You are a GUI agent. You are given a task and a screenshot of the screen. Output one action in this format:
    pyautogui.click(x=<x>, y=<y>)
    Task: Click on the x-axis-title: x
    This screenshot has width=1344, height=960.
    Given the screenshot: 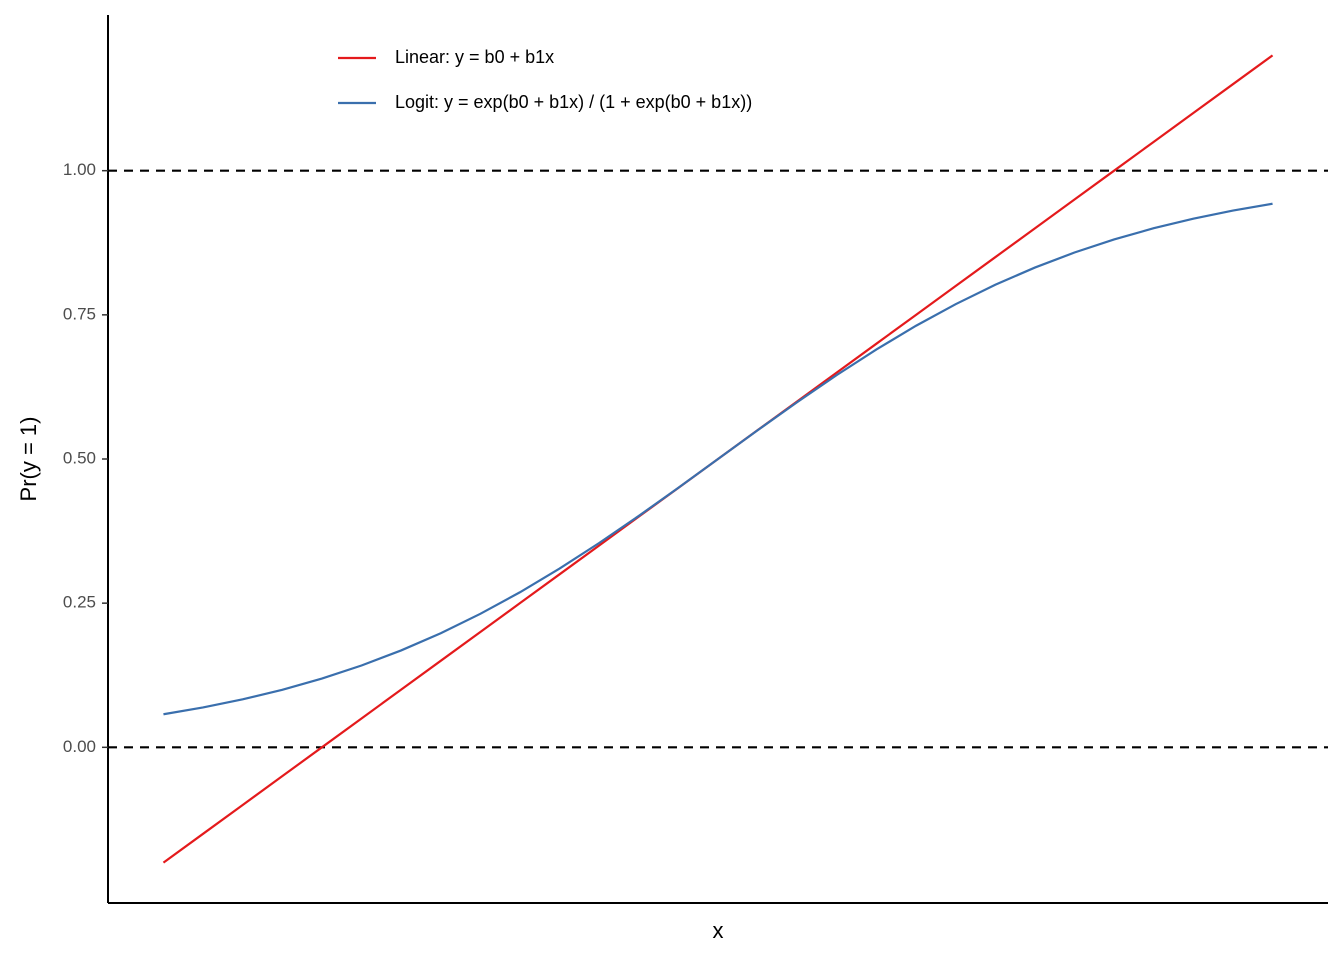 What is the action you would take?
    pyautogui.click(x=718, y=930)
    